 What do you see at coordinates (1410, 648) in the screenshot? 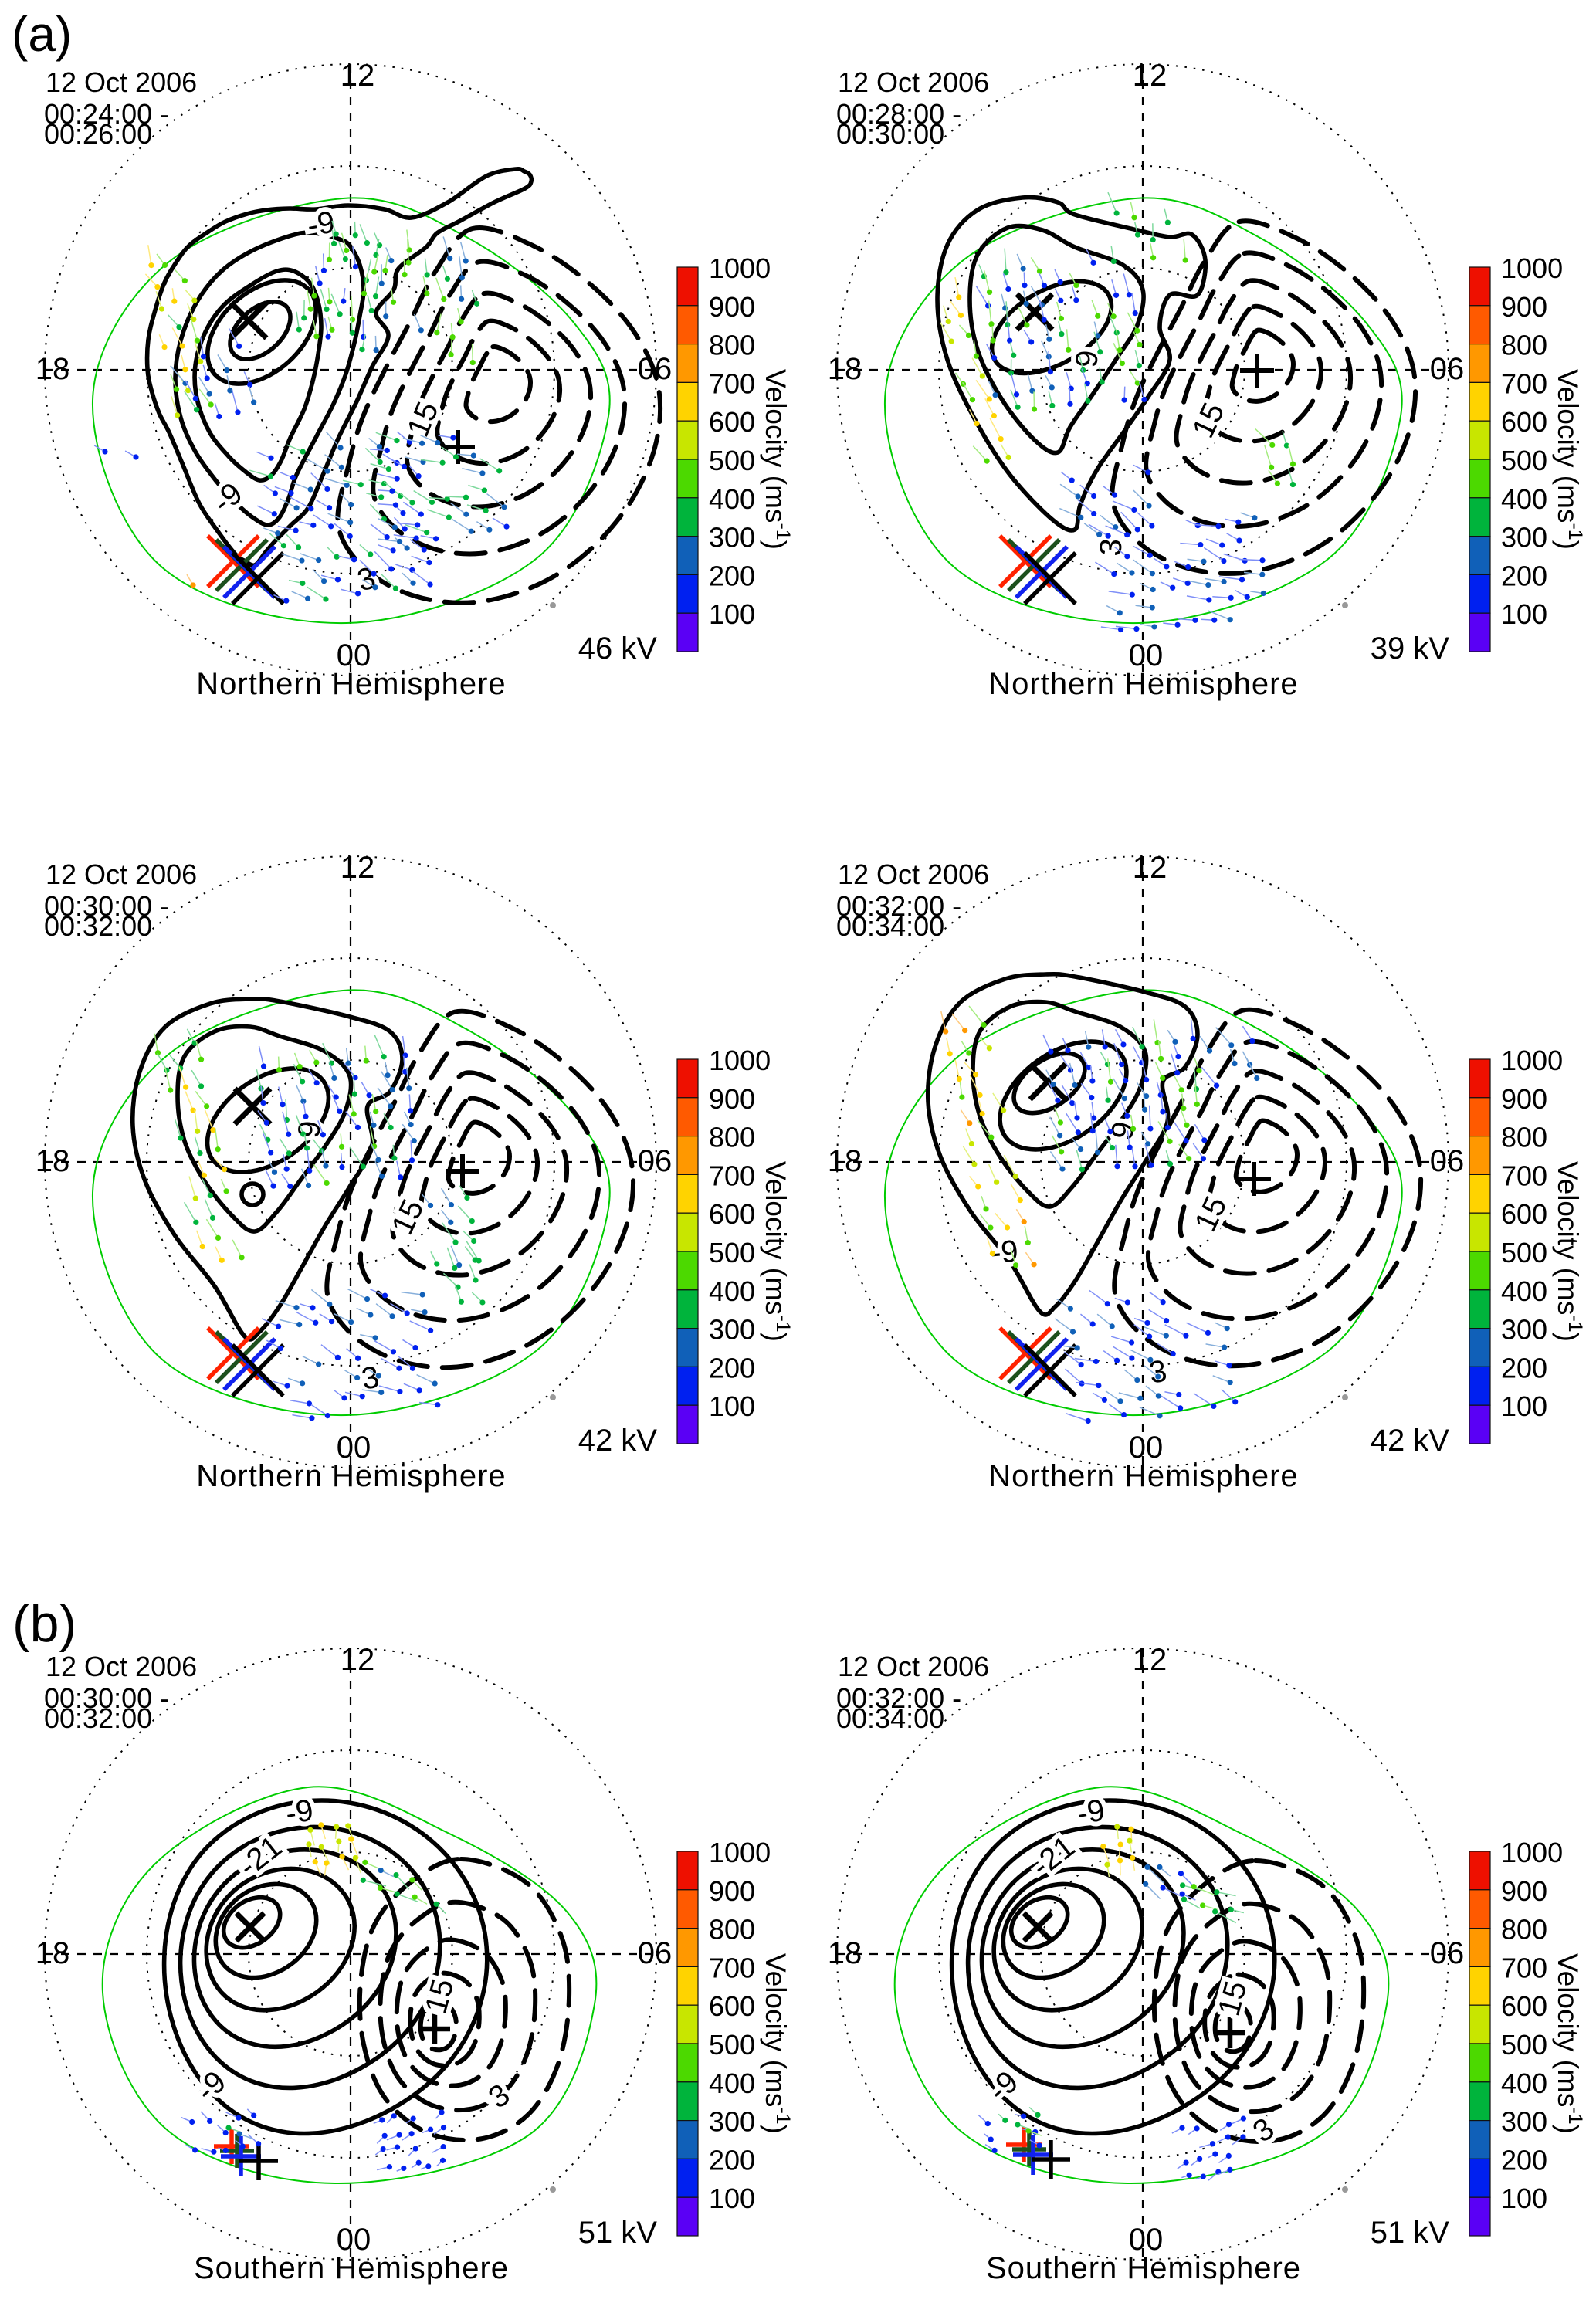
I see `svg-text: 39 kV` at bounding box center [1410, 648].